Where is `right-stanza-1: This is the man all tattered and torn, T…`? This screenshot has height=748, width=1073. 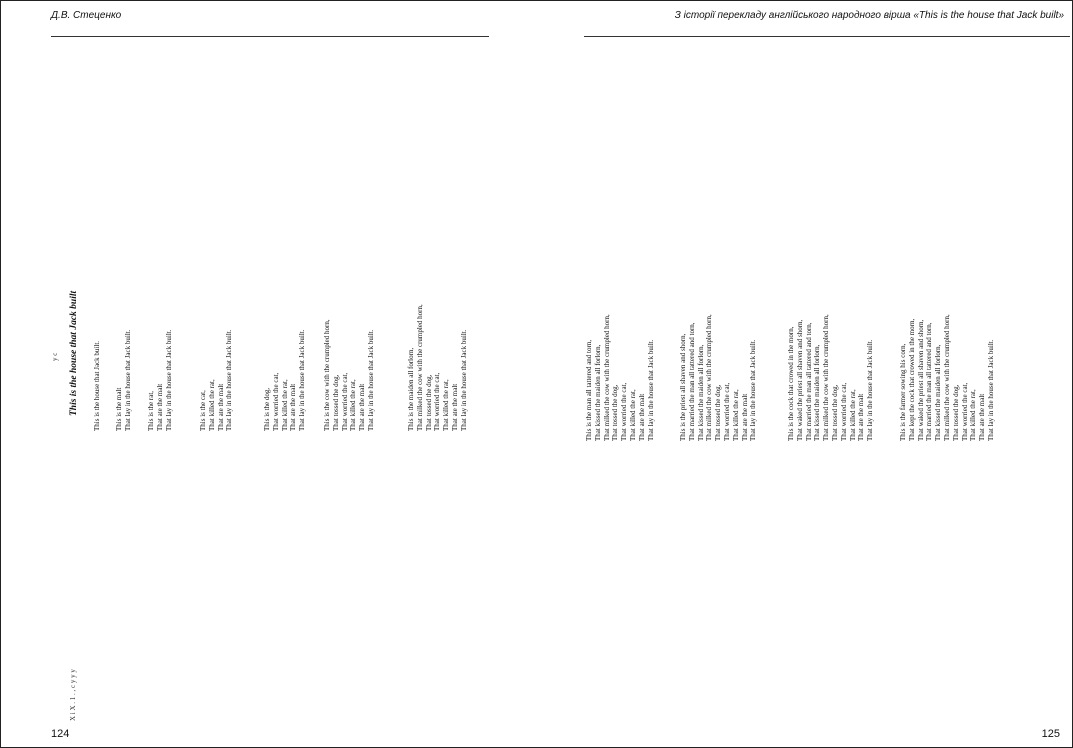
right-stanza-1: This is the man all tattered and torn, T… is located at coordinates (620, 377).